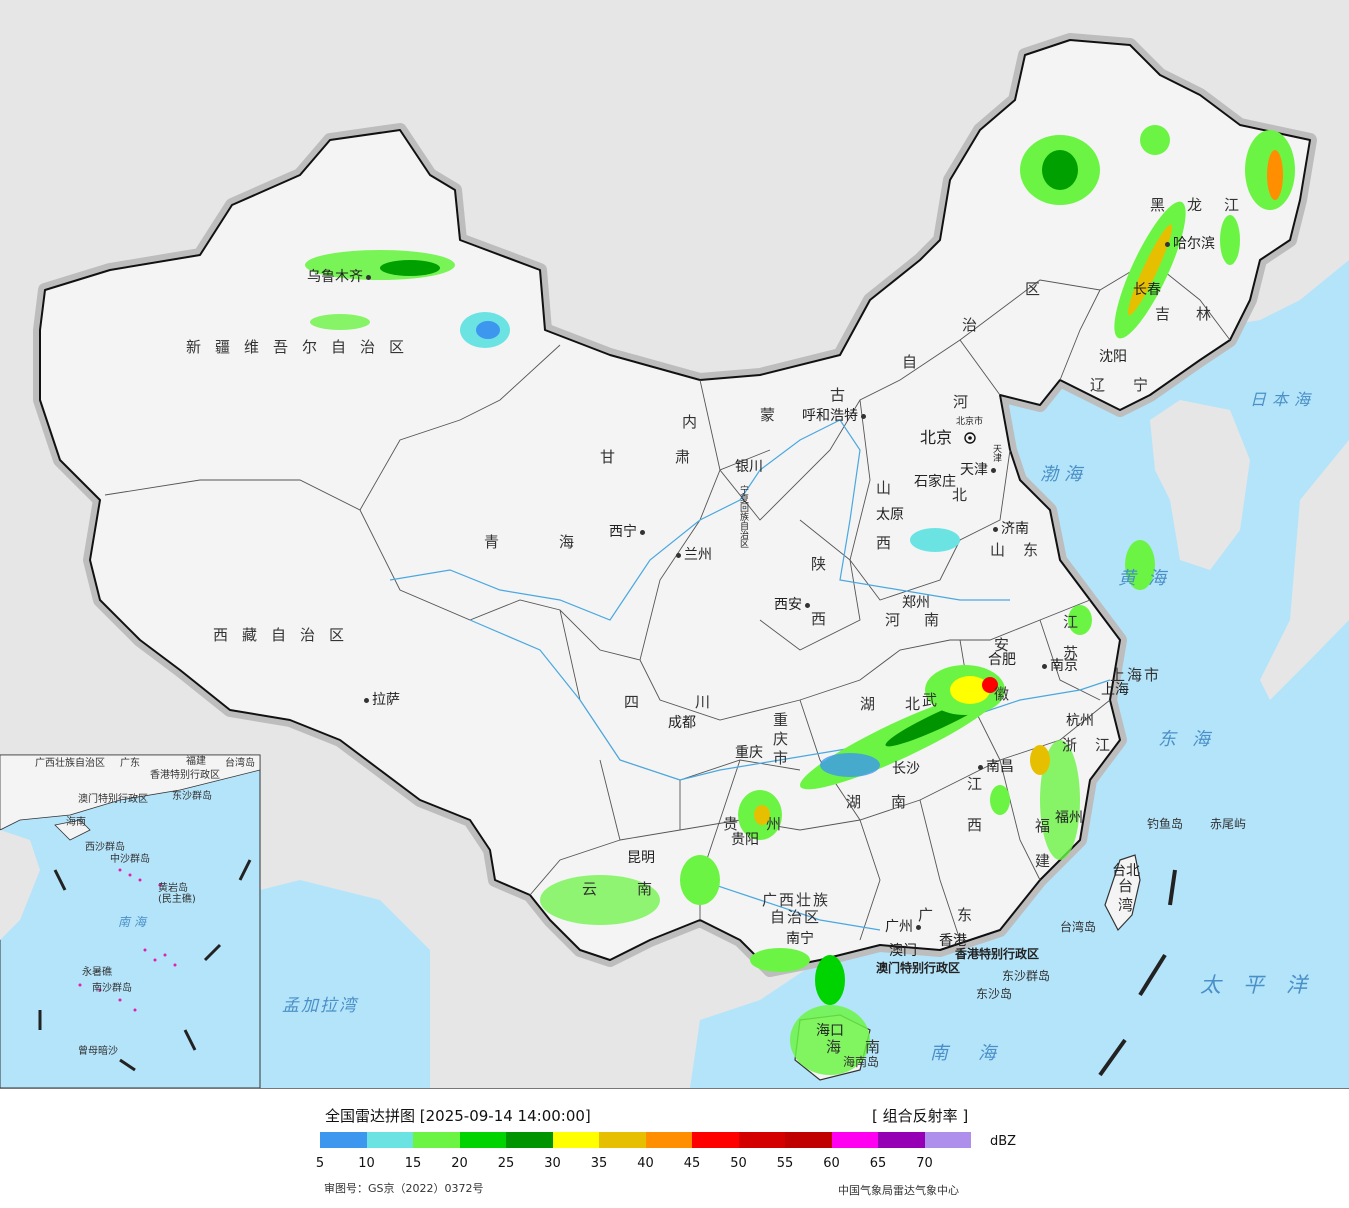 The image size is (1349, 1208). Describe the element at coordinates (485, 330) in the screenshot. I see `echo-xinjiang-east` at that location.